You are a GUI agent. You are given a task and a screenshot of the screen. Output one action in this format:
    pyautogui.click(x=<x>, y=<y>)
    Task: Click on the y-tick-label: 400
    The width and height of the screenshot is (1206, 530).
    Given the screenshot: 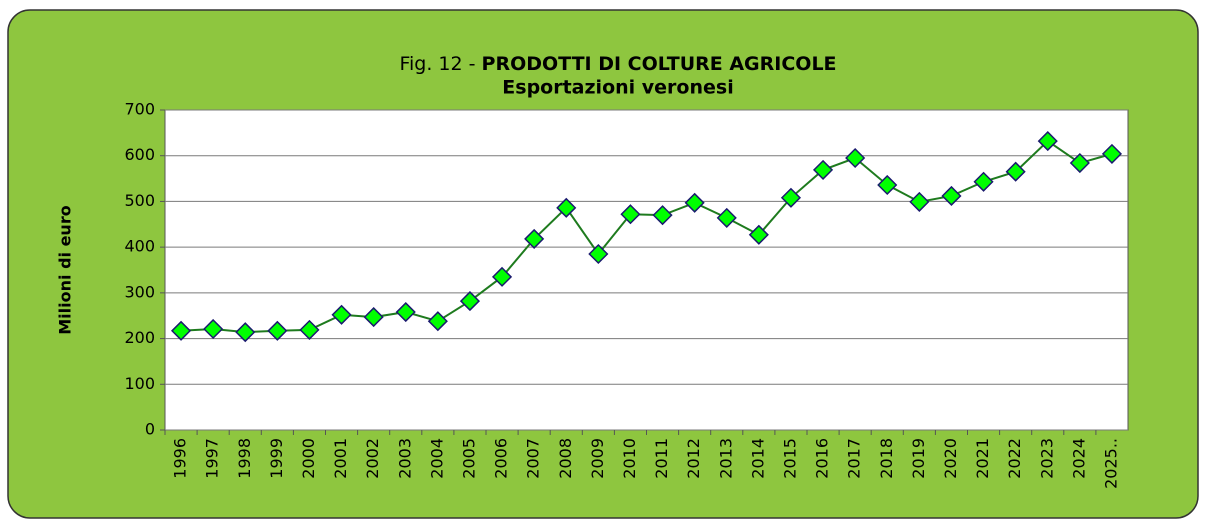 What is the action you would take?
    pyautogui.click(x=139, y=246)
    